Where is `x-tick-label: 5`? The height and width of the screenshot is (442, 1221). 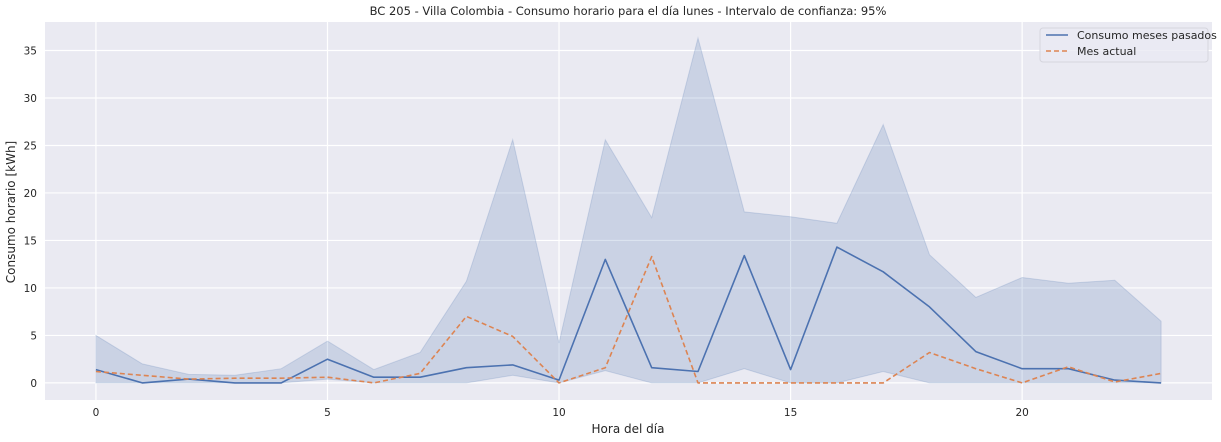
x-tick-label: 5 is located at coordinates (327, 413).